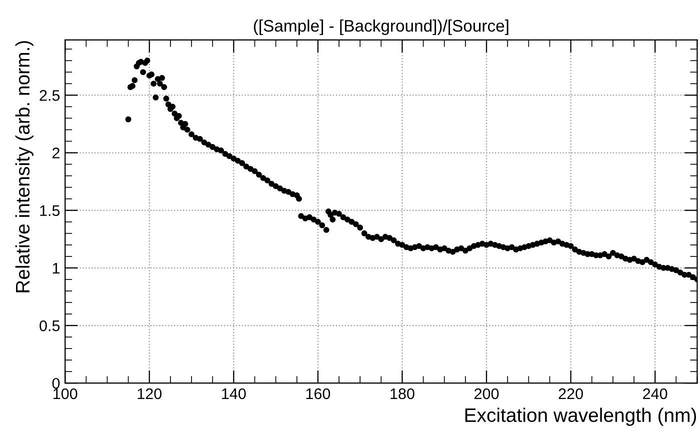  I want to click on x-tick-label: 120, so click(150, 394).